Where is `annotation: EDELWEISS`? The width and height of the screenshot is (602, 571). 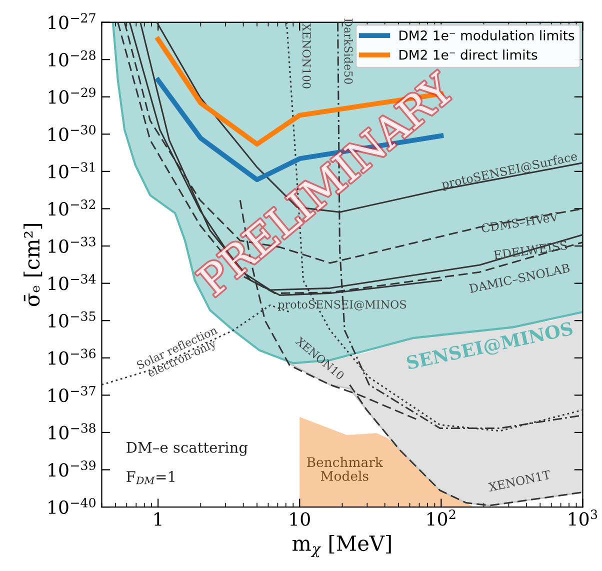 annotation: EDELWEISS is located at coordinates (531, 250).